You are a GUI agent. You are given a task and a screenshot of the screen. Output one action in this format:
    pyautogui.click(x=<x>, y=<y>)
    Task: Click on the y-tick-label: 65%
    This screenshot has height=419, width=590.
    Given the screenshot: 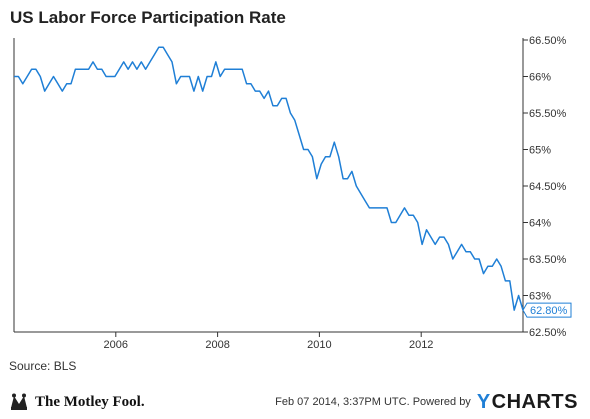 What is the action you would take?
    pyautogui.click(x=540, y=151)
    